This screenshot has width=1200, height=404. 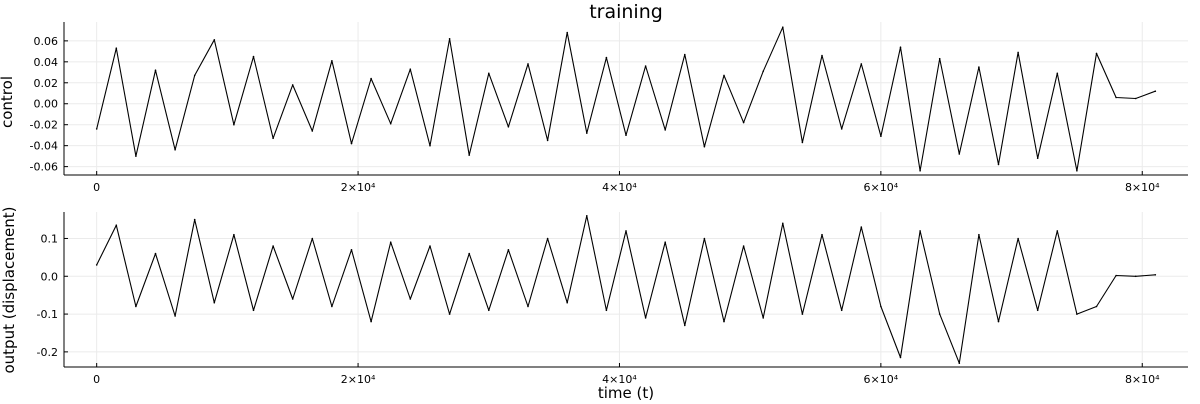 I want to click on y-axis-label-control: control, so click(x=8, y=102).